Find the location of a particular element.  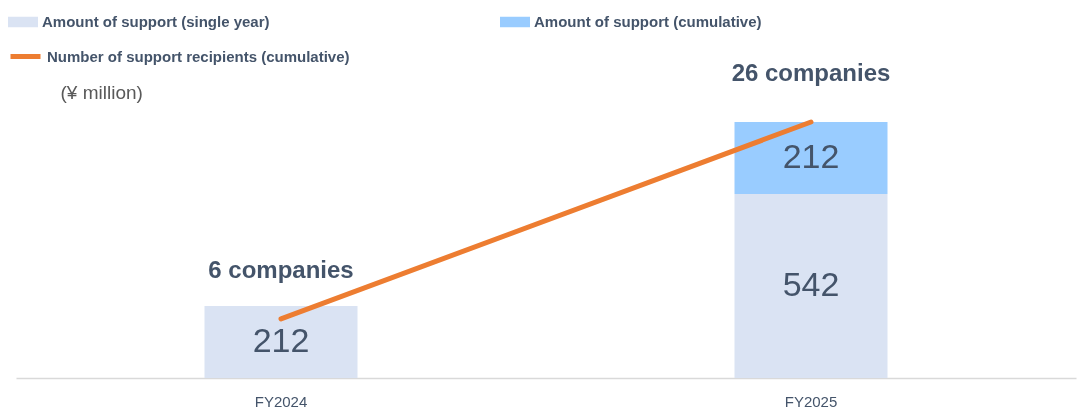

data-label: 542 is located at coordinates (811, 283).